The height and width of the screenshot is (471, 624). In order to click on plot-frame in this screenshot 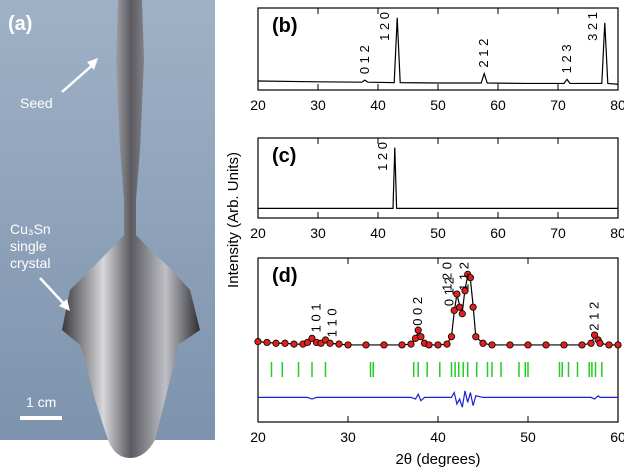, I will do `click(438, 178)`.